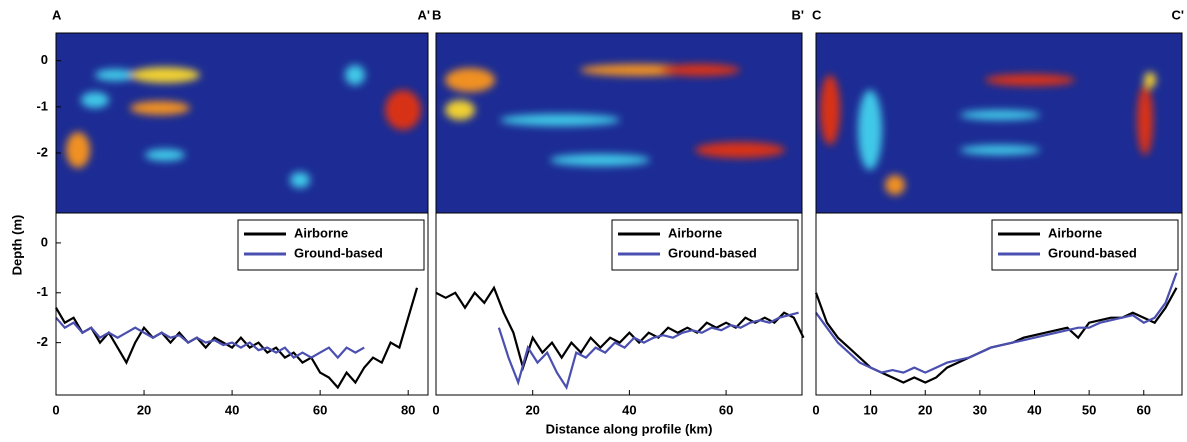  I want to click on profile-end-label: B', so click(798, 14).